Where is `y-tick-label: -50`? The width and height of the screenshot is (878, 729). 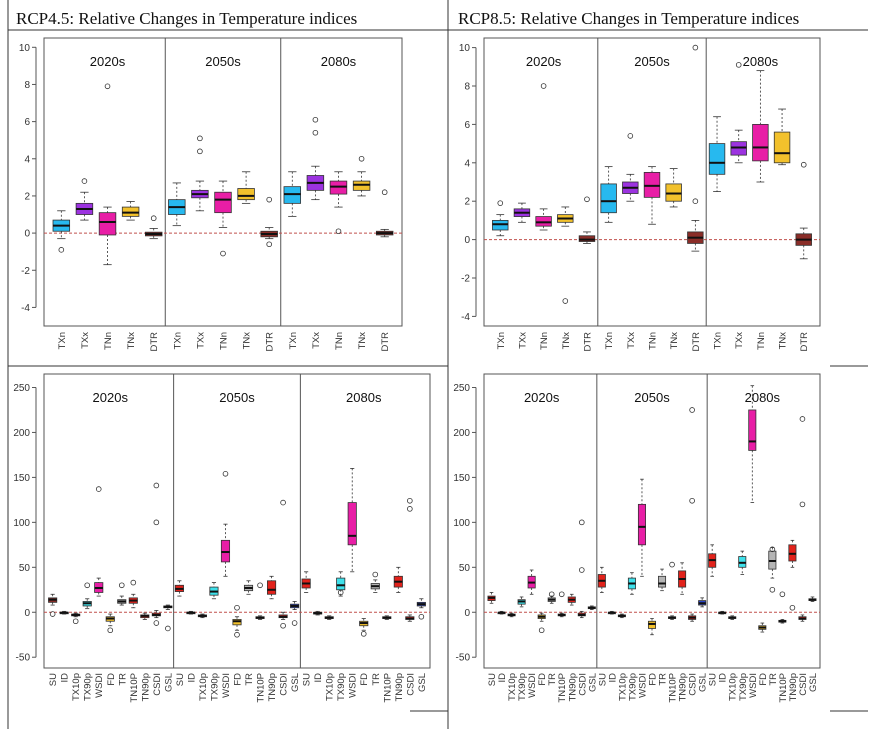 y-tick-label: -50 is located at coordinates (23, 658).